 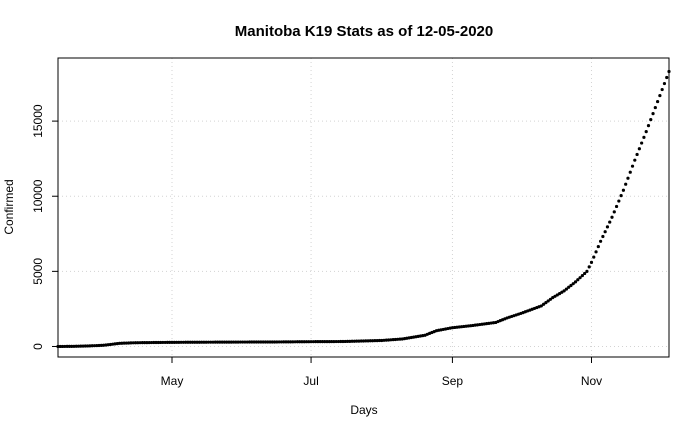 I want to click on x-tick-label: Jul, so click(x=310, y=381).